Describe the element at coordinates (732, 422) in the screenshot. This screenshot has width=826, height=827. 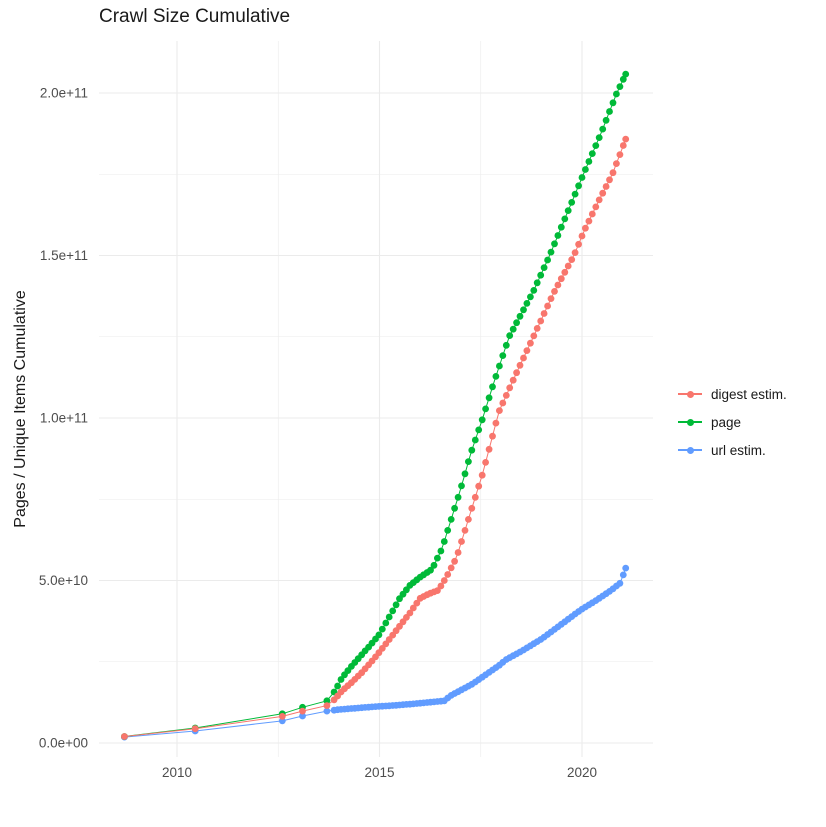
I see `legend: digest estim. page url estim.` at that location.